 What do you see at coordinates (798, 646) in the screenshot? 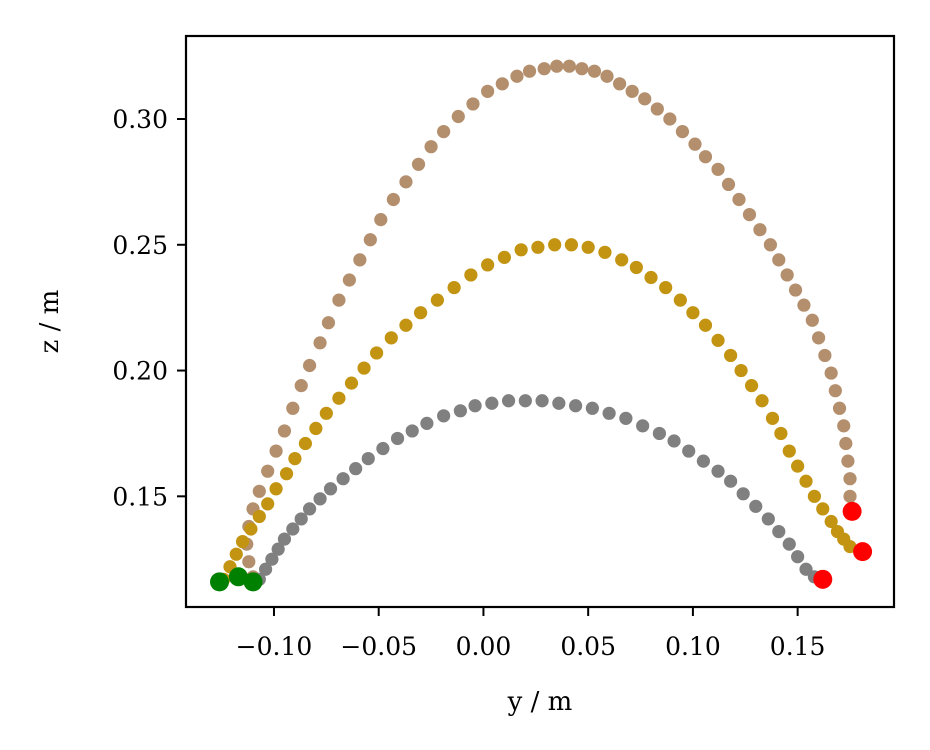
I see `x-tick-label-5: 0.15` at bounding box center [798, 646].